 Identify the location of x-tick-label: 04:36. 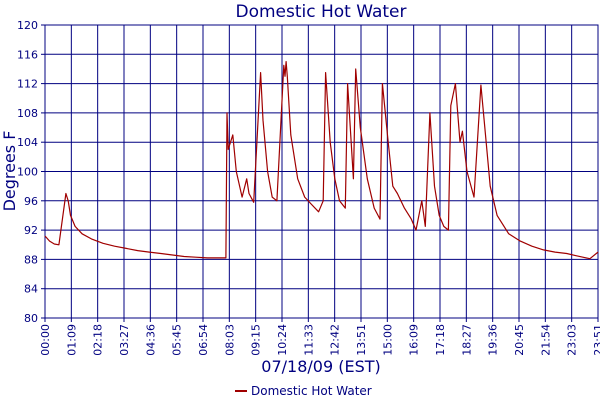
(150, 340).